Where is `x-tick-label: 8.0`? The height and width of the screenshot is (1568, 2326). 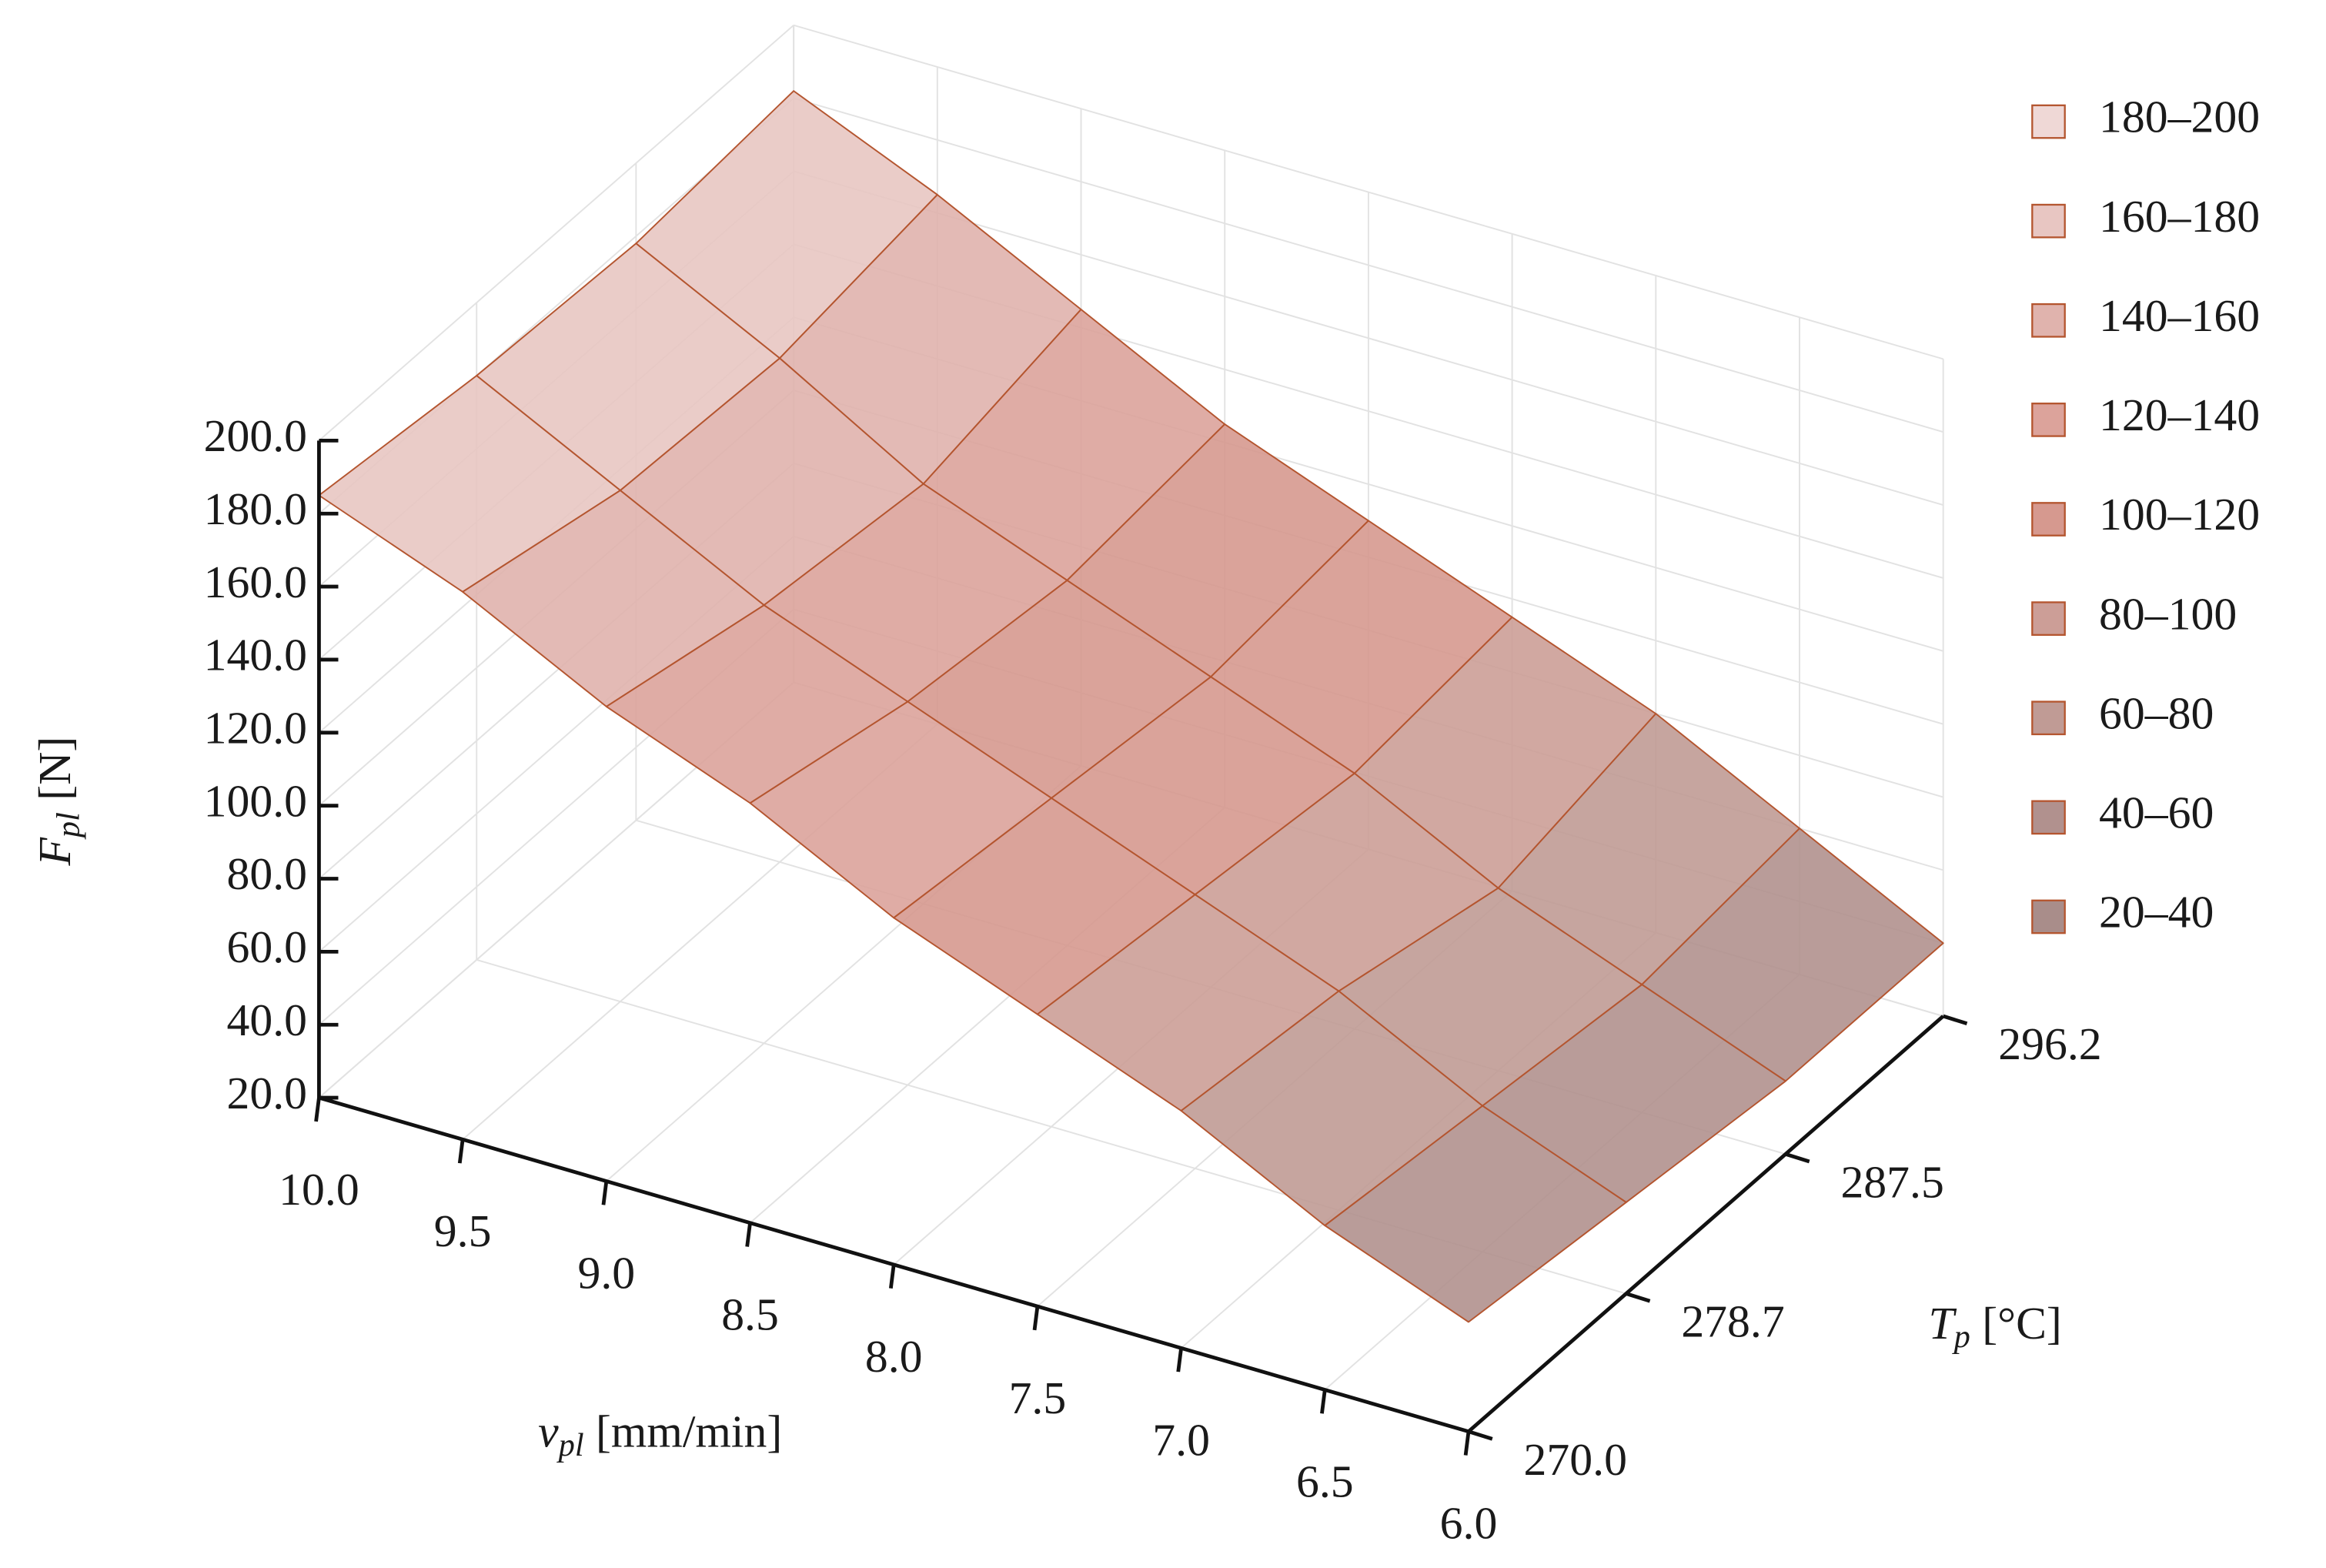 x-tick-label: 8.0 is located at coordinates (894, 1356).